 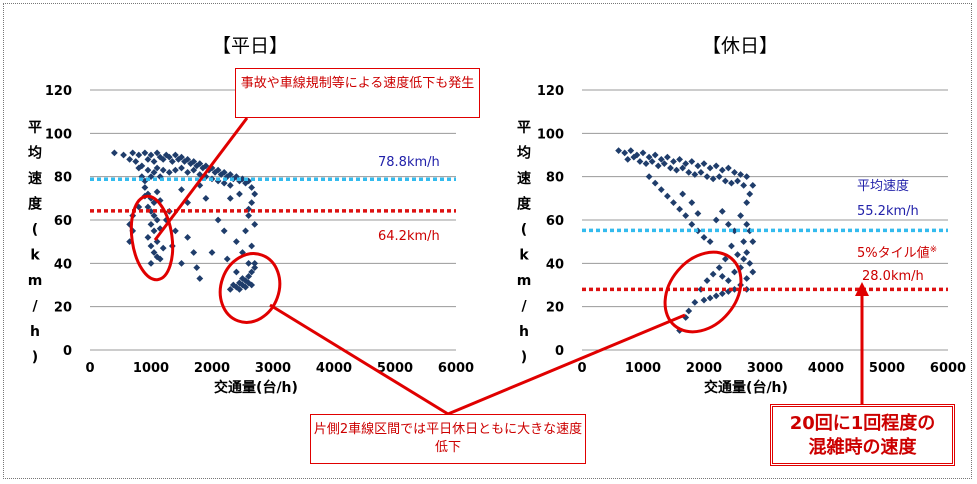 I want to click on two-lane-callout: 片側2車線区間では平日休日ともに大きな速度低下, so click(x=448, y=439).